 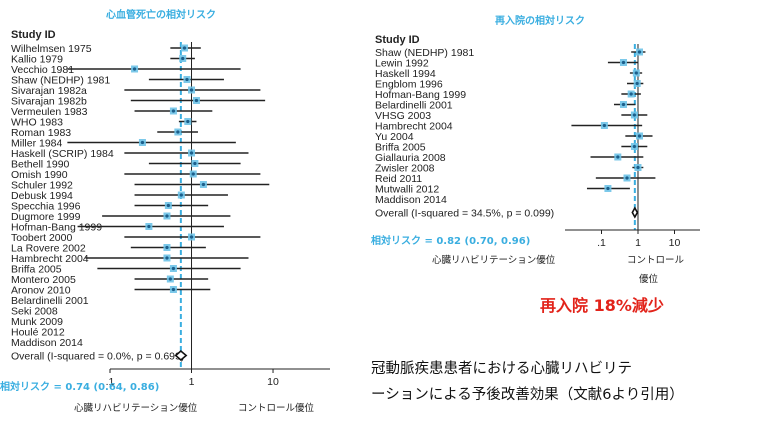 What do you see at coordinates (409, 85) in the screenshot?
I see `study-label: Engblom 1996` at bounding box center [409, 85].